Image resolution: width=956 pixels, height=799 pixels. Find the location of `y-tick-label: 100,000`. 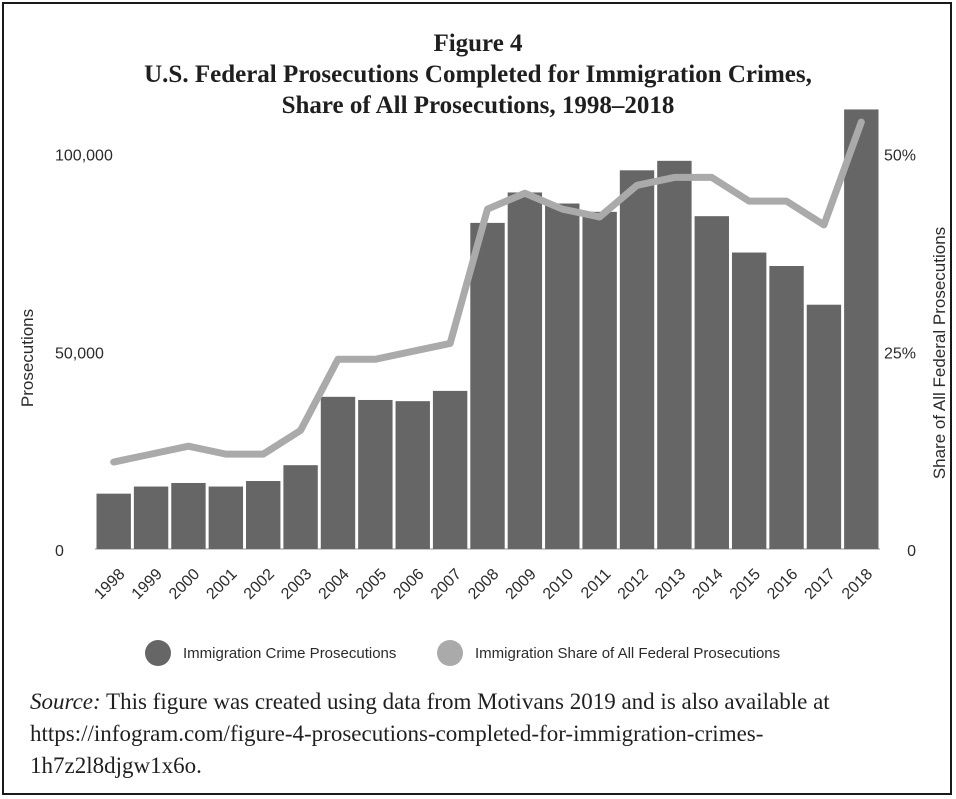

y-tick-label: 100,000 is located at coordinates (84, 156).